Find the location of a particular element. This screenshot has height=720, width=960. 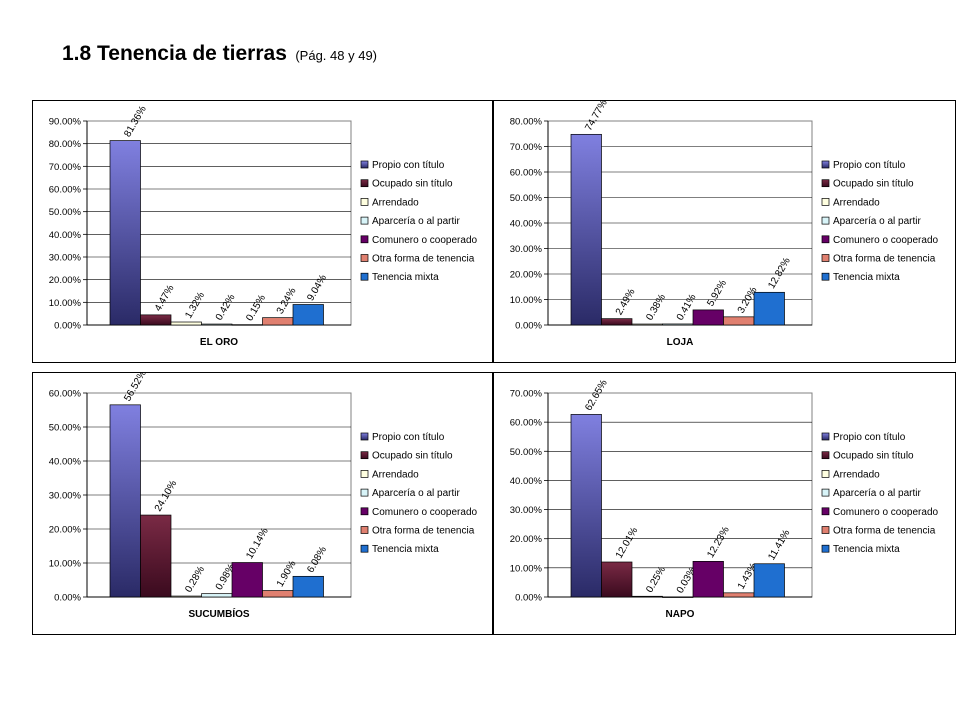

x-axis-label: NAPO is located at coordinates (680, 614).